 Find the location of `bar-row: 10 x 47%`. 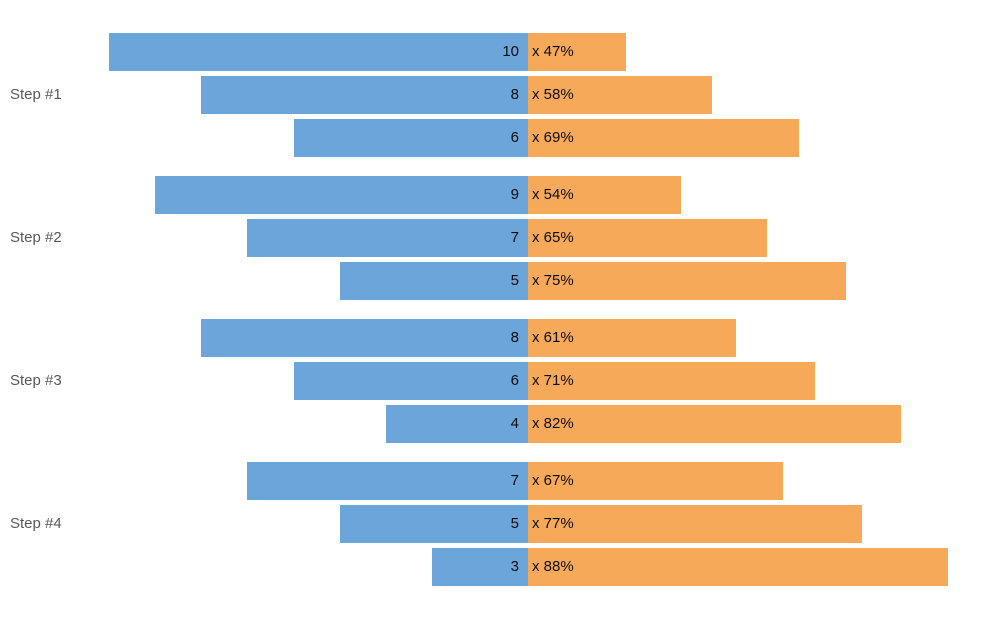

bar-row: 10 x 47% is located at coordinates (500, 52).